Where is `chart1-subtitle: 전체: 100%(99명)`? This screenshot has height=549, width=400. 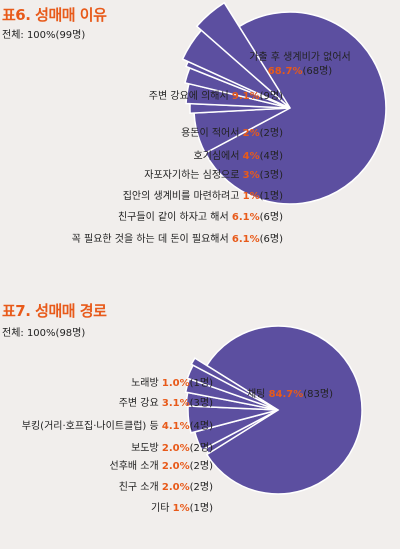 chart1-subtitle: 전체: 100%(99명) is located at coordinates (44, 35).